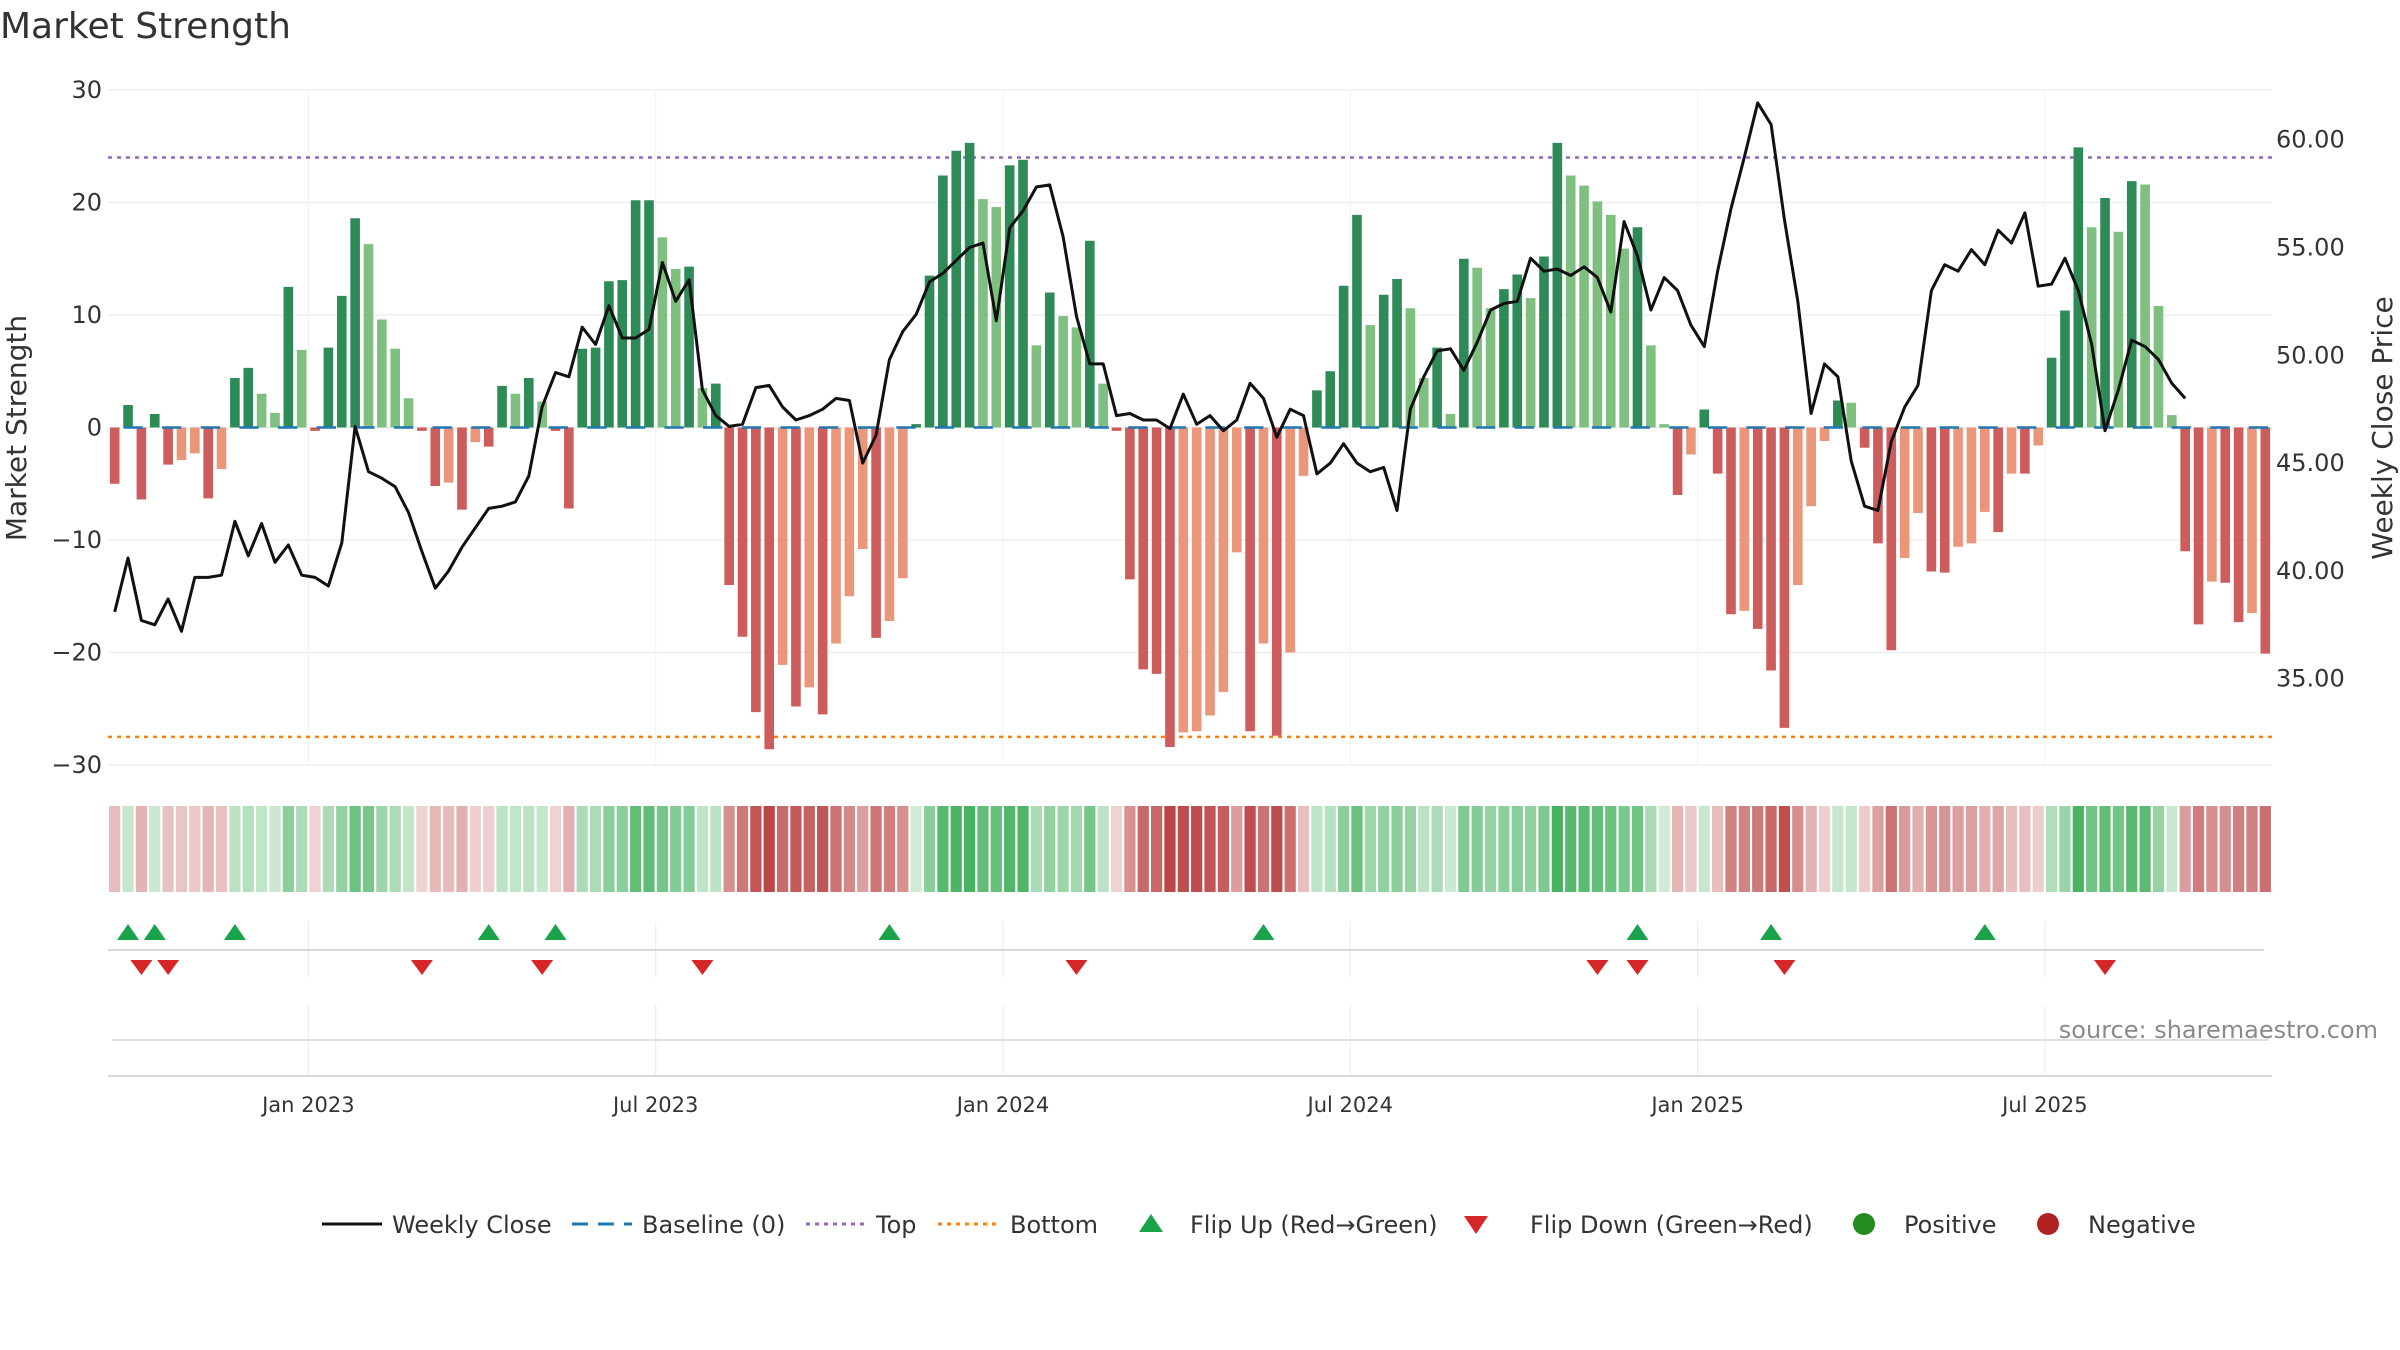 This screenshot has width=2400, height=1350. Describe the element at coordinates (1950, 1225) in the screenshot. I see `legend-positive: Positive` at that location.